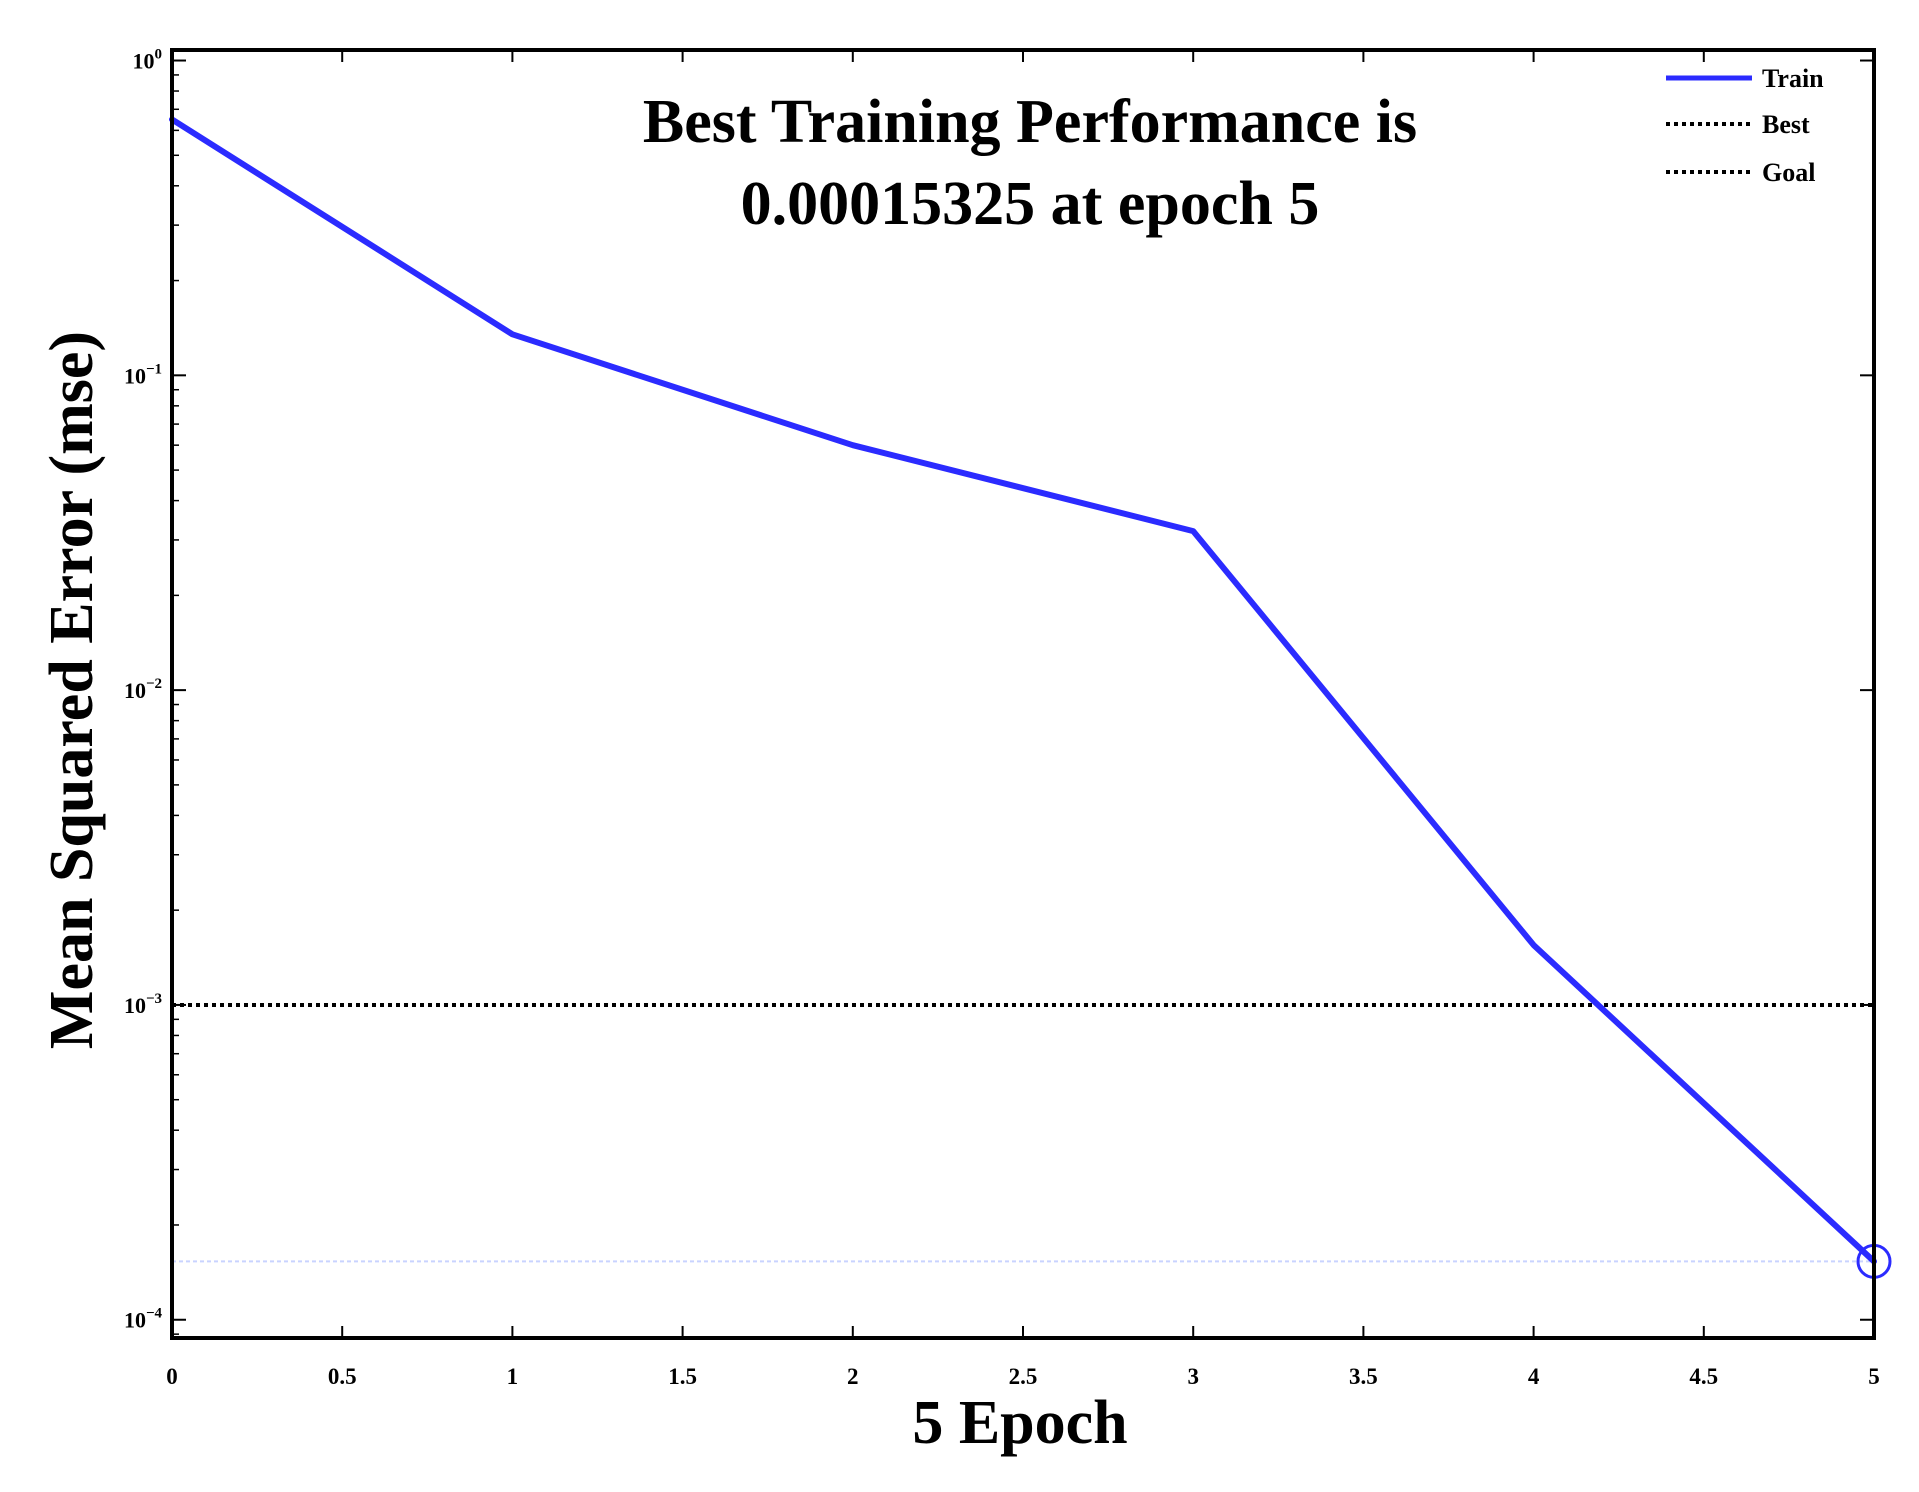  Describe the element at coordinates (1788, 172) in the screenshot. I see `legend-label-goal: Goal` at that location.